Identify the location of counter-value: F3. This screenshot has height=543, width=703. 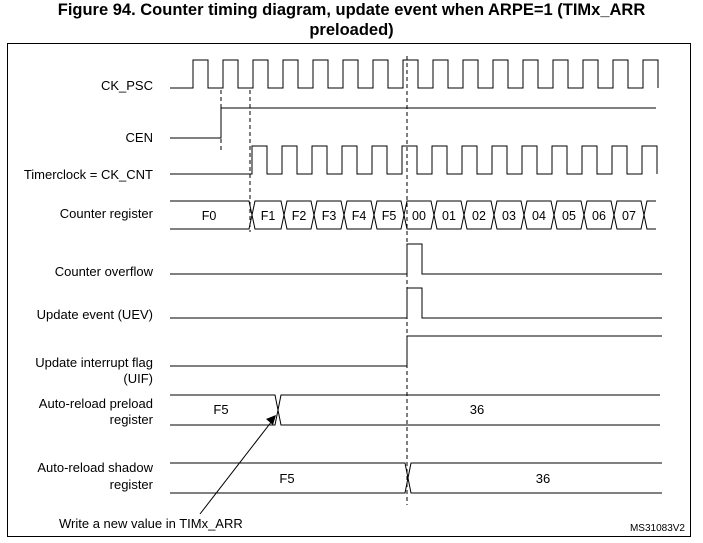
(329, 216).